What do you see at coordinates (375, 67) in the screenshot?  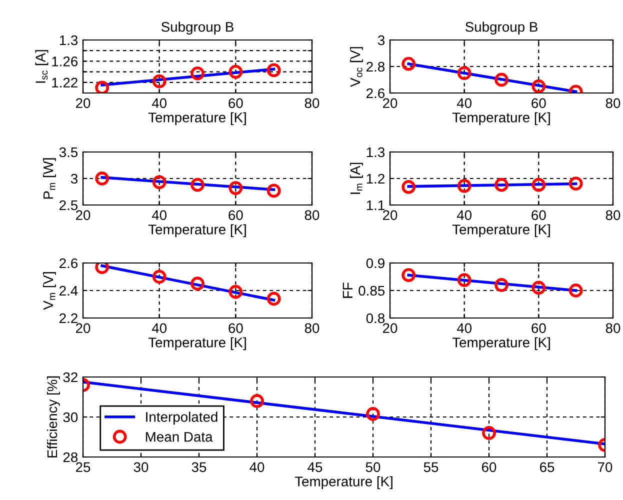 I see `y-tick-label: 2.8` at bounding box center [375, 67].